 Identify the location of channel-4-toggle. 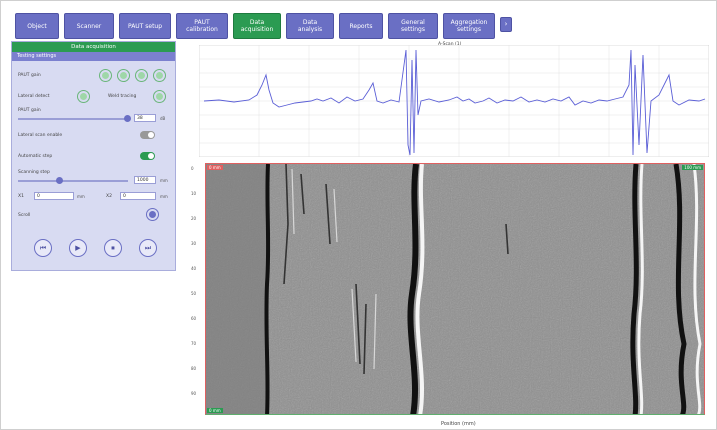
(159, 75).